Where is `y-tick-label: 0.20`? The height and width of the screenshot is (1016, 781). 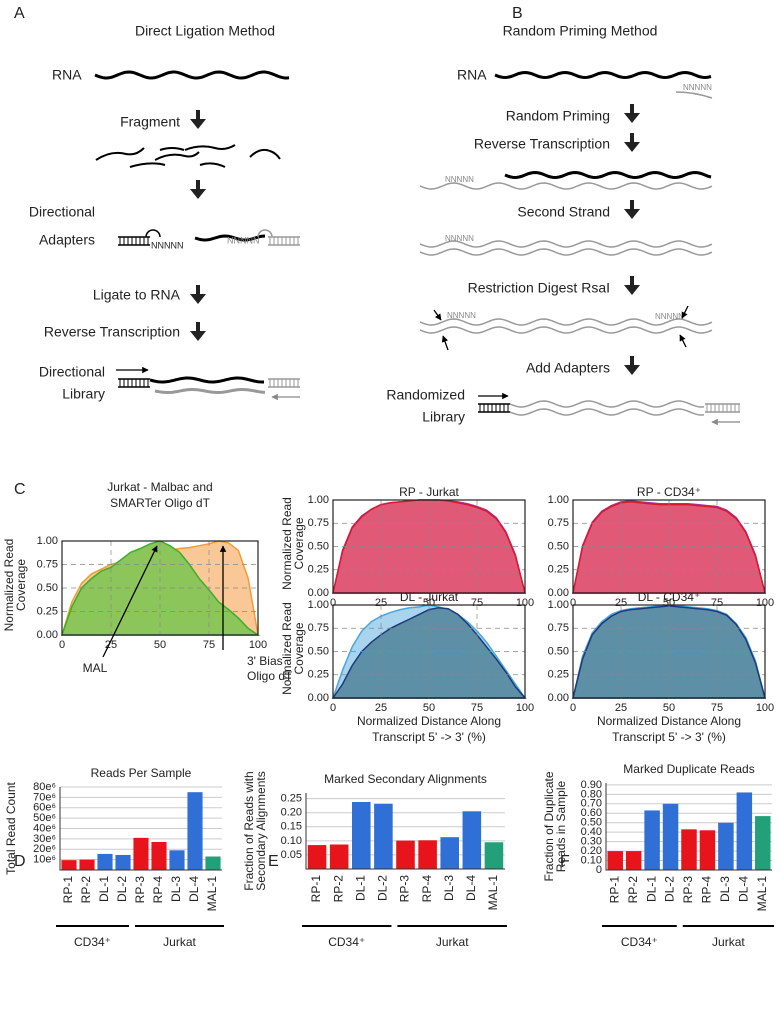
y-tick-label: 0.20 is located at coordinates (591, 851).